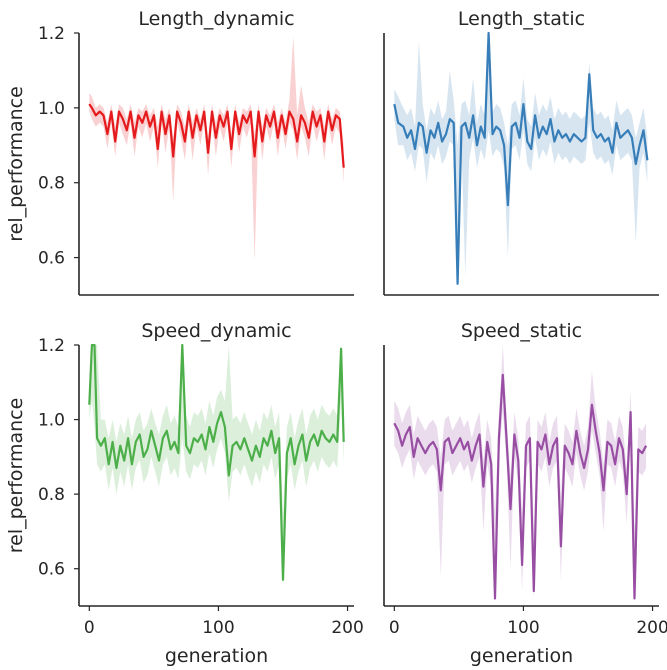  What do you see at coordinates (521, 331) in the screenshot?
I see `panel-title: Speed_static` at bounding box center [521, 331].